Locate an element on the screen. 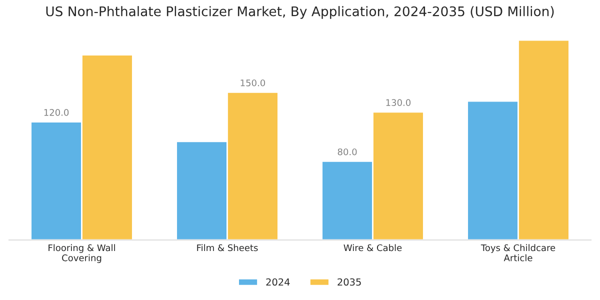 This screenshot has width=600, height=300. legend-label: 2035 is located at coordinates (349, 282).